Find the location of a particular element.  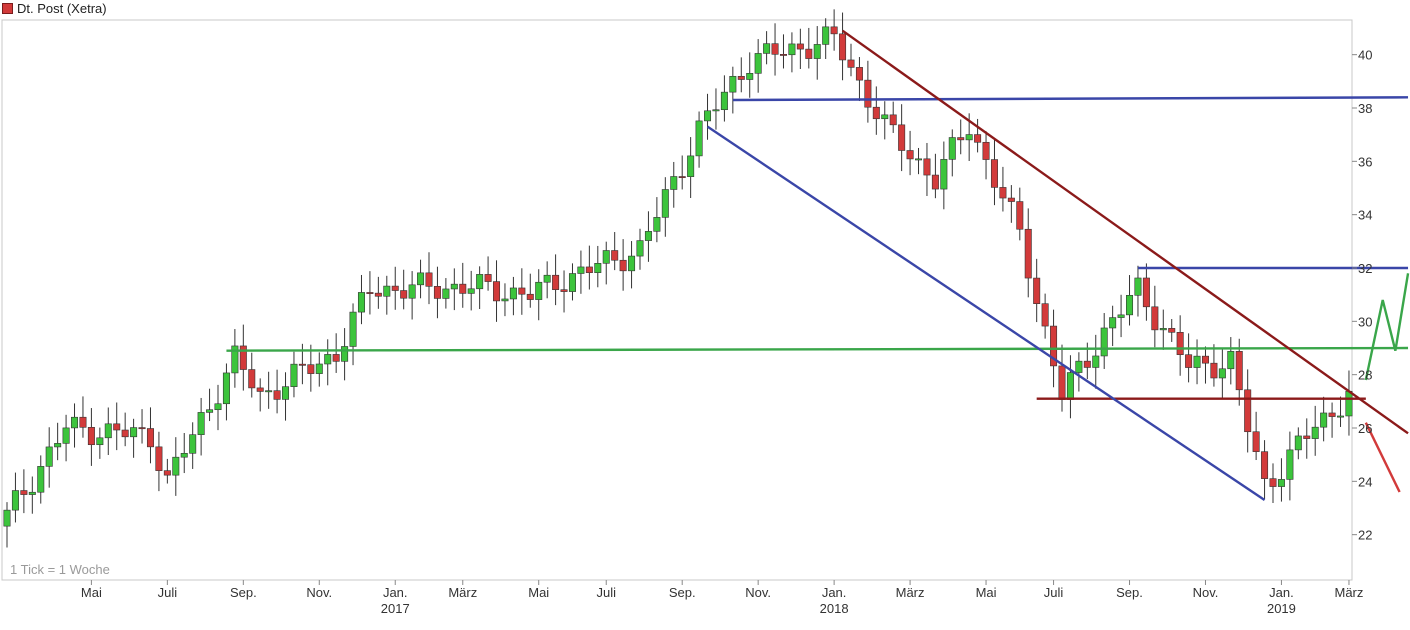

x-tick-label: Juli is located at coordinates (606, 592).